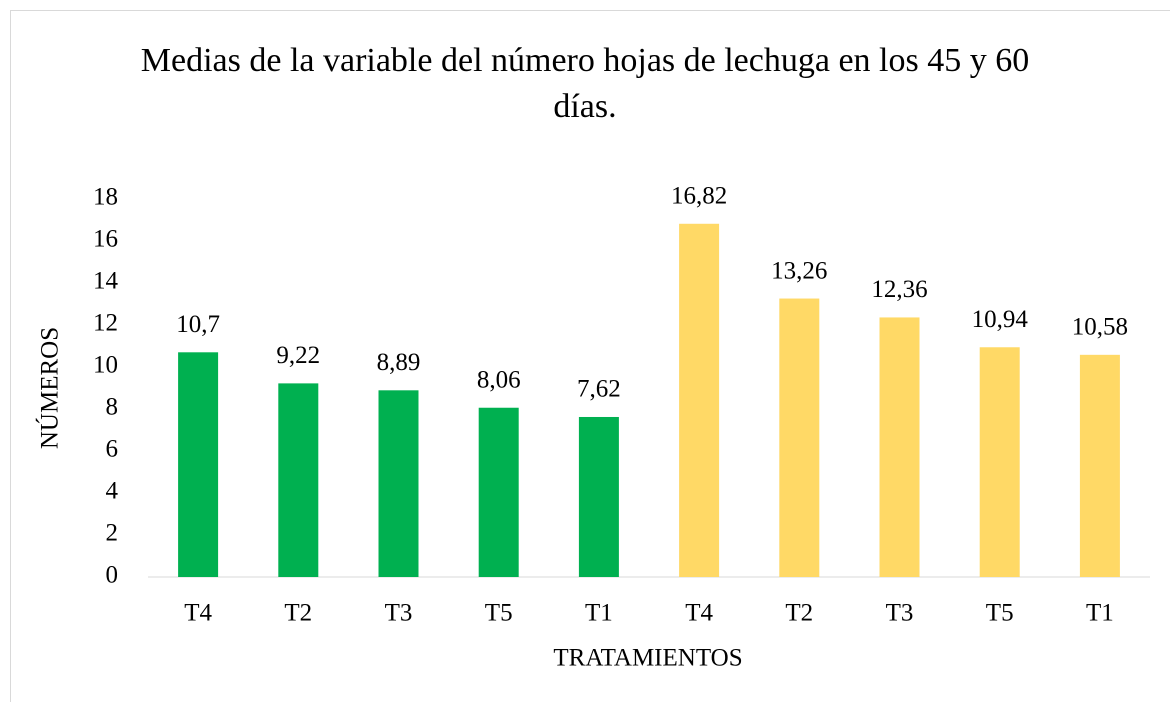  Describe the element at coordinates (647, 658) in the screenshot. I see `x-axis-label: TRATAMIENTOS` at that location.